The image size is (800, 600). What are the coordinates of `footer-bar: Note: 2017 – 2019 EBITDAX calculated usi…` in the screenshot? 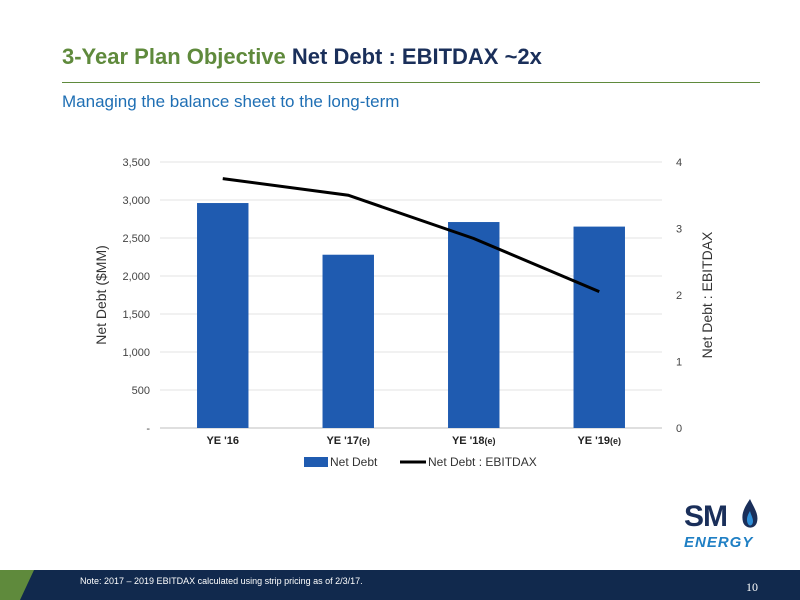 It's located at (400, 585).